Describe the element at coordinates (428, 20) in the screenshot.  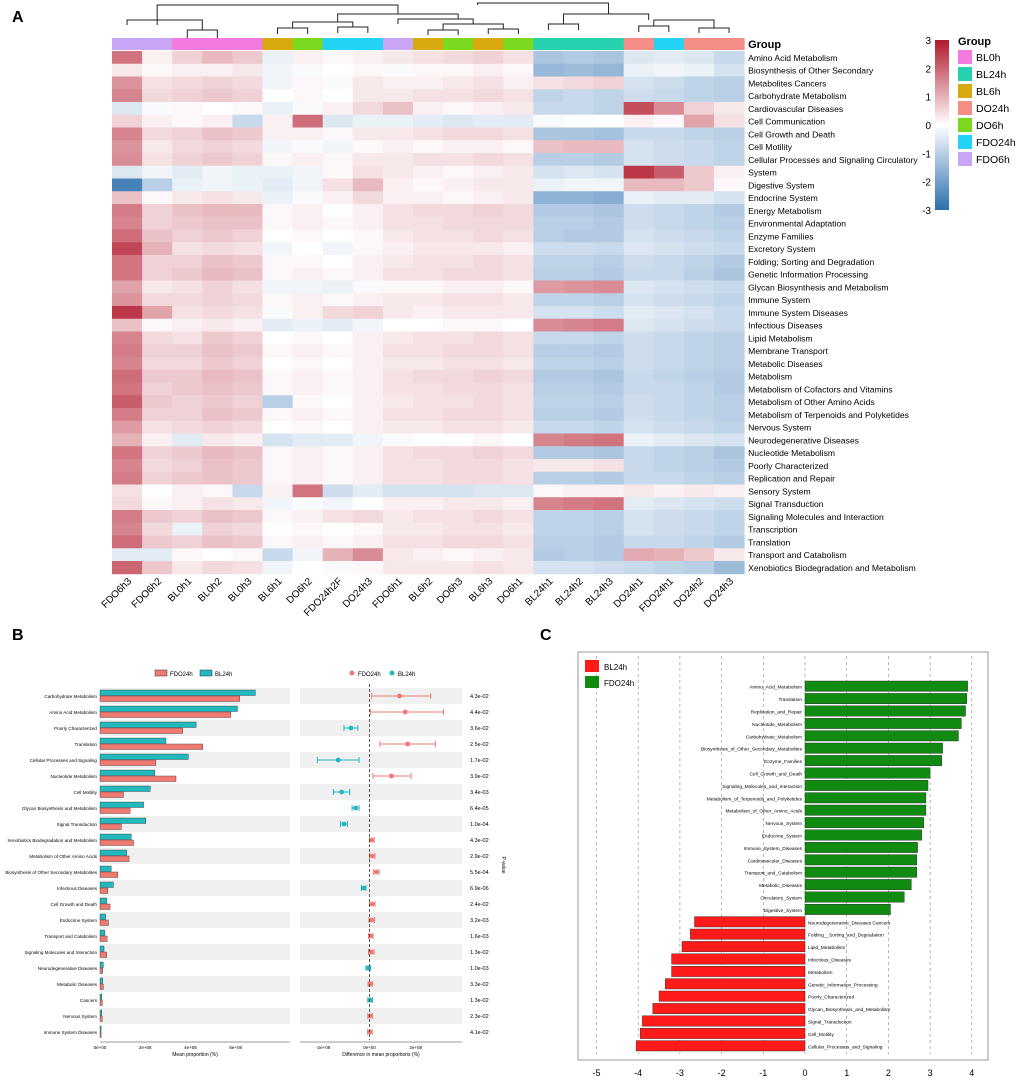
I see `column-dendrogram` at that location.